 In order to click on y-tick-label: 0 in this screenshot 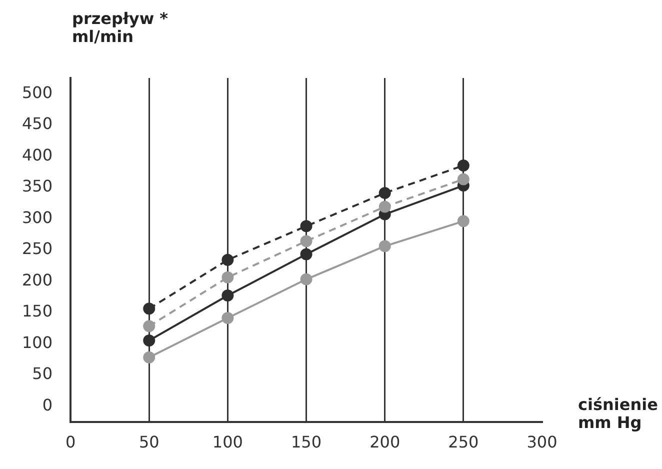, I will do `click(47, 404)`.